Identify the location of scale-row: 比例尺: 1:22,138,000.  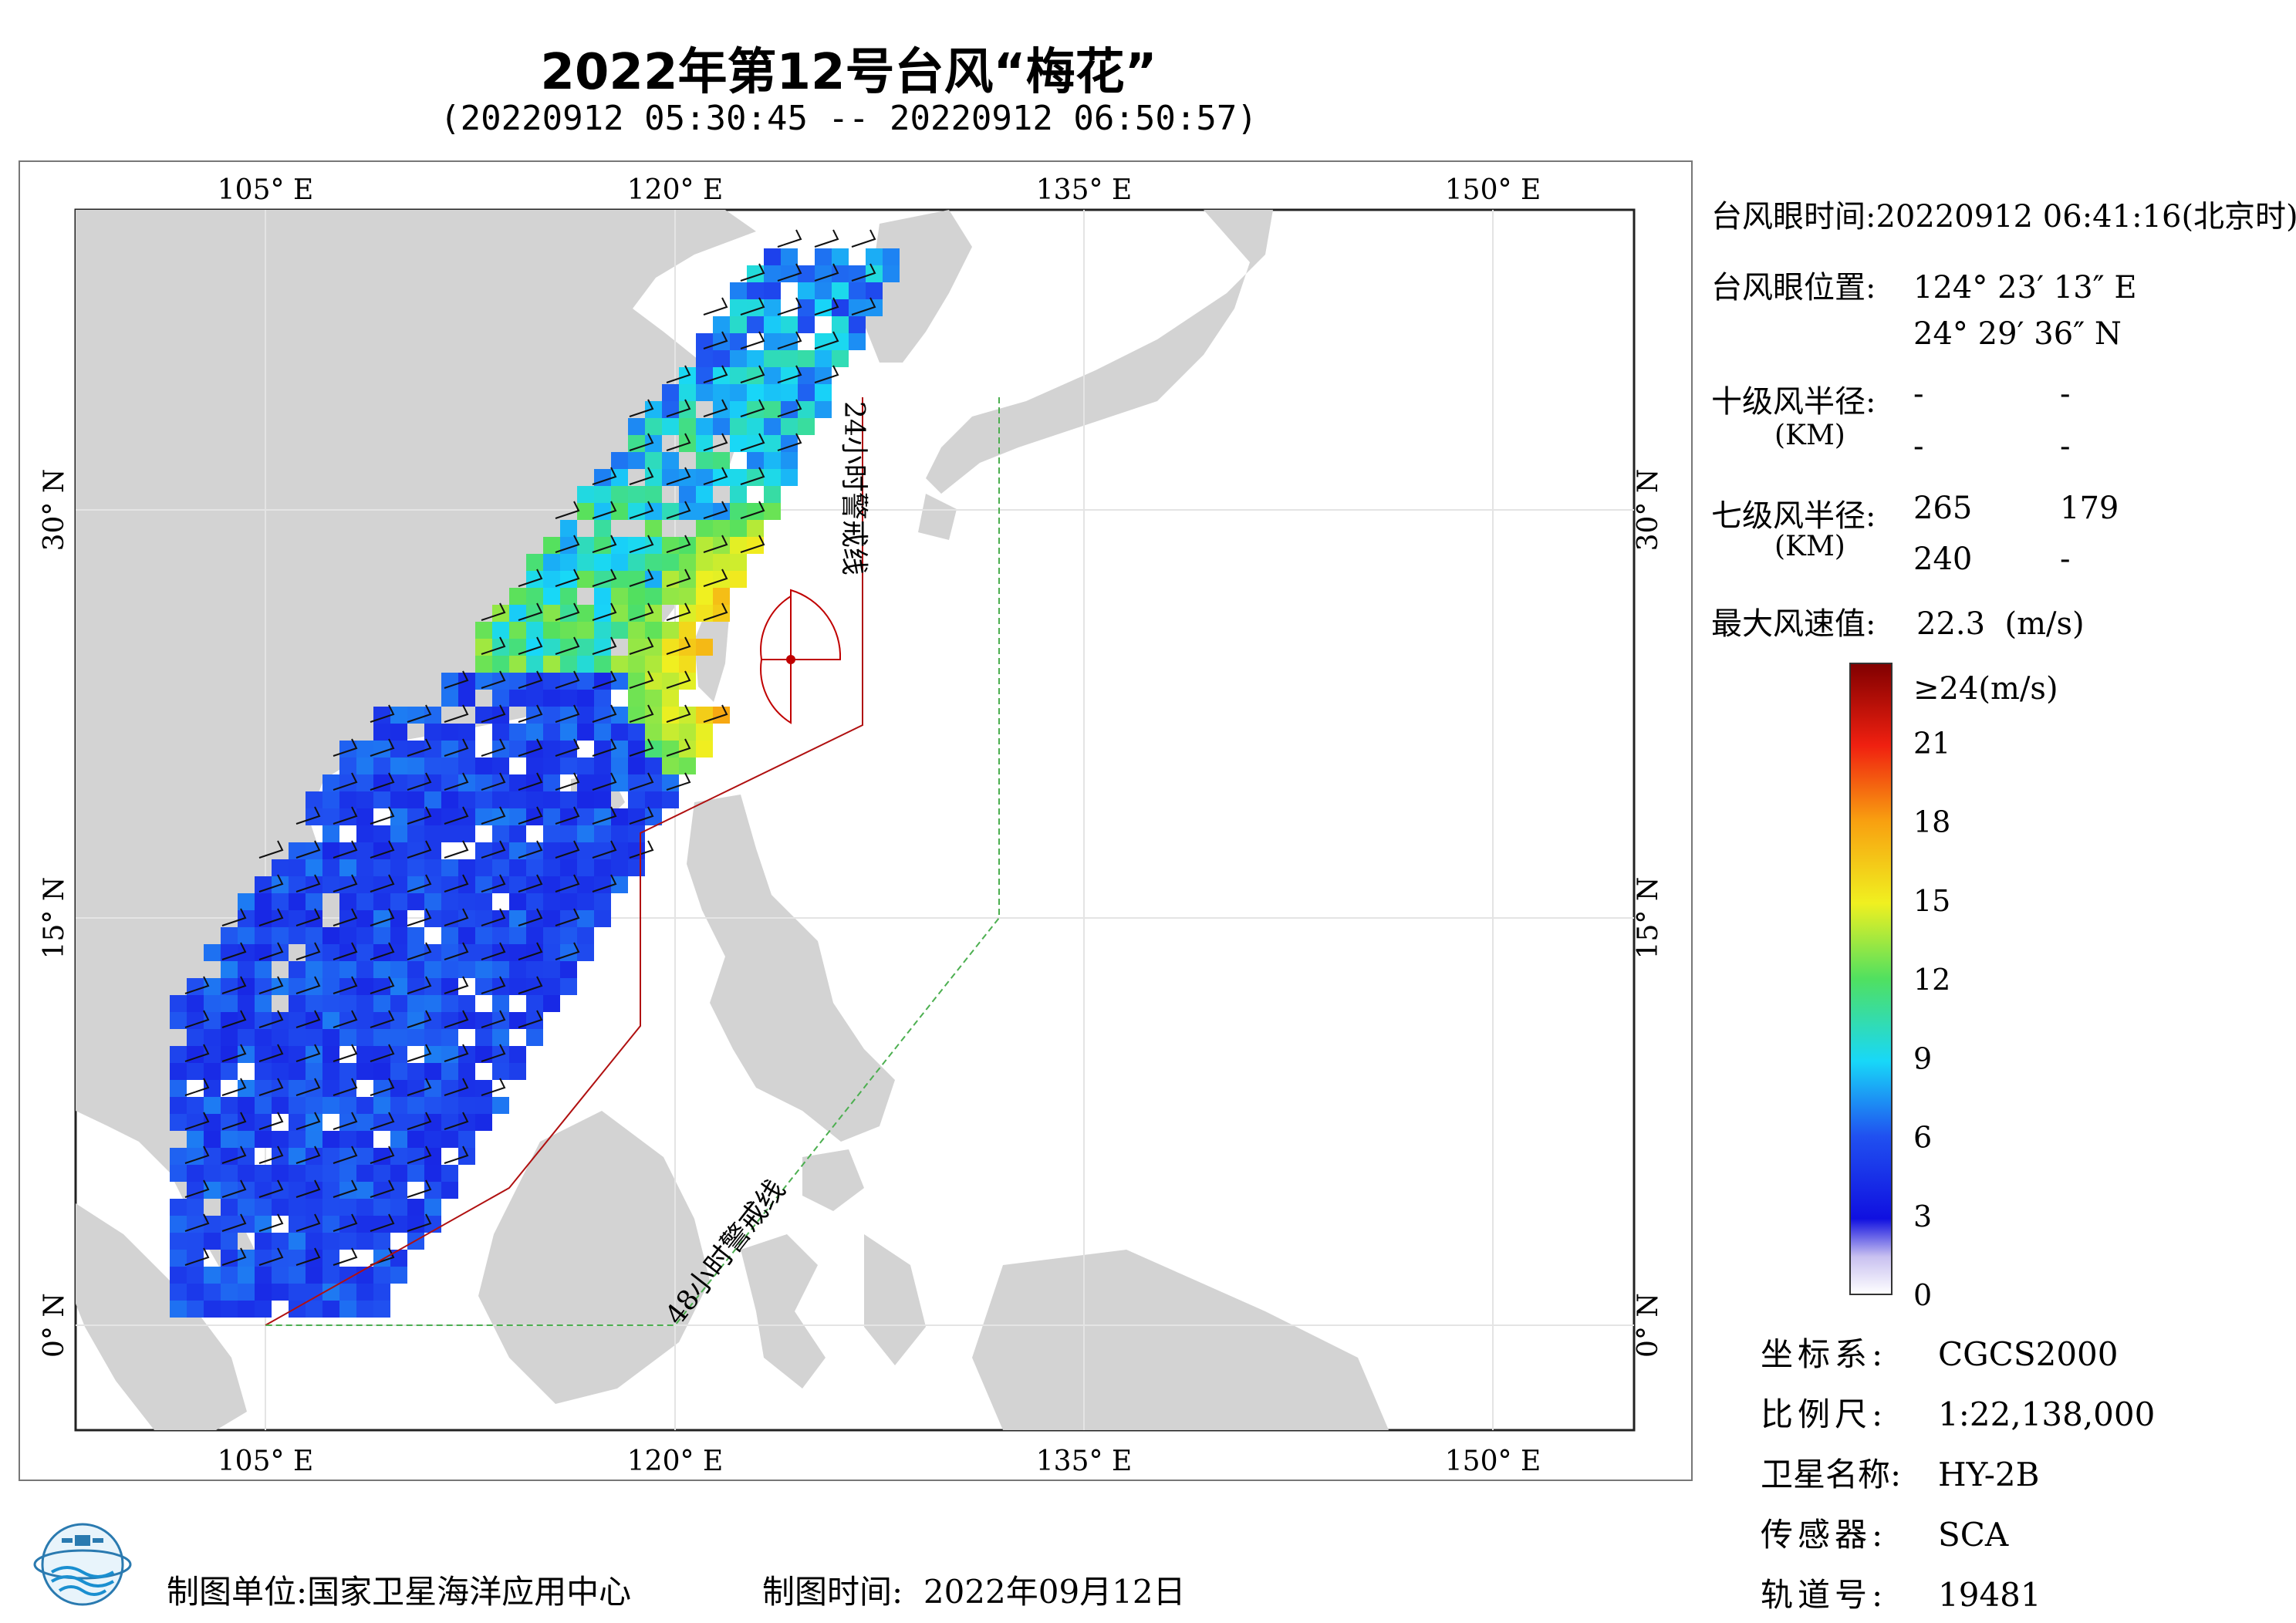
(1958, 1412).